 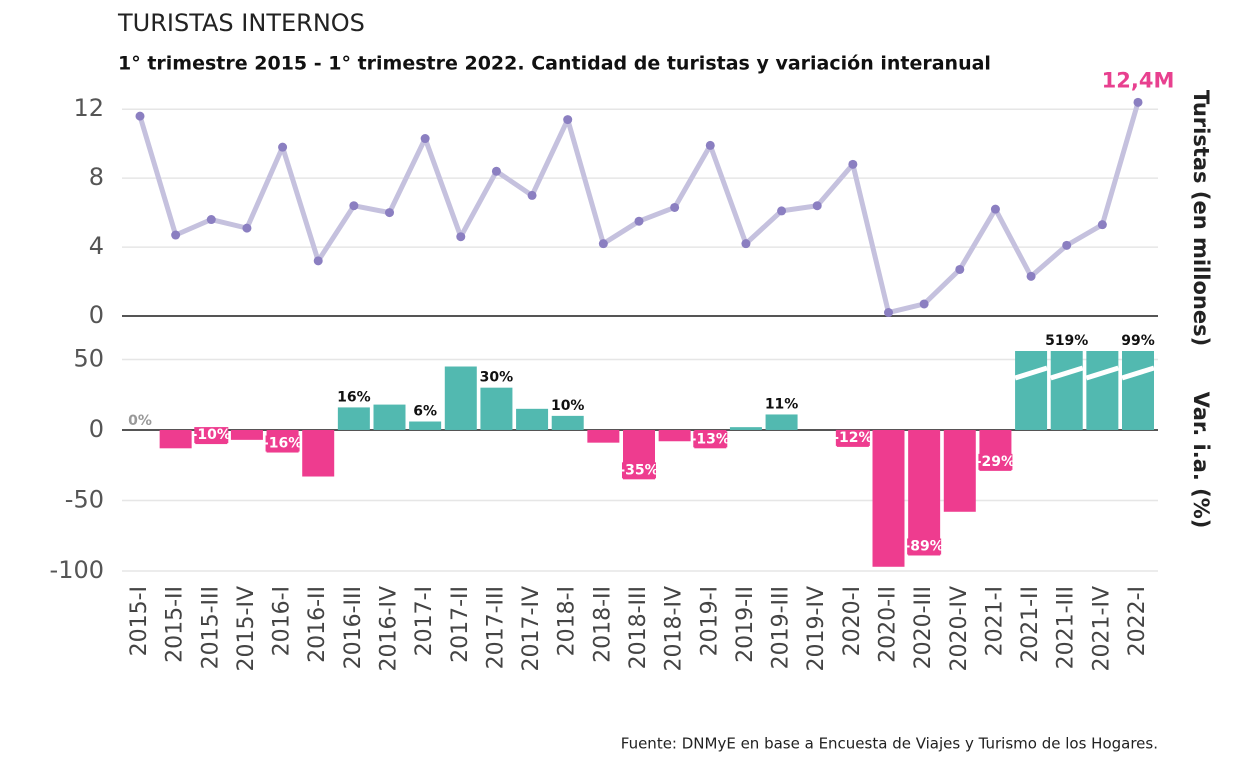 I want to click on value-label: 16%, so click(x=354, y=397).